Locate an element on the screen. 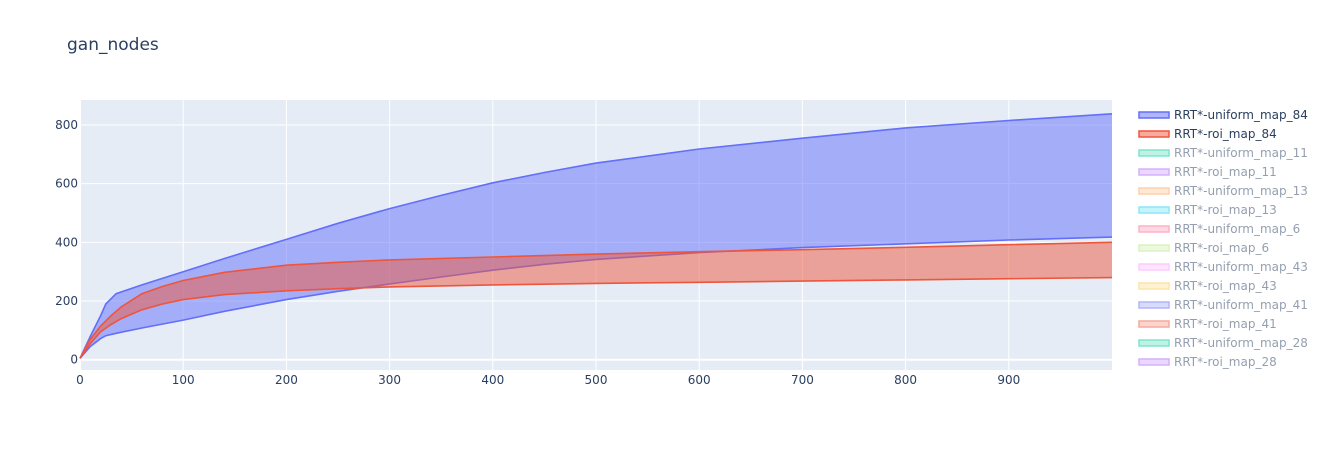  legend-label: RRT*-uniform_map_6 is located at coordinates (1237, 229).